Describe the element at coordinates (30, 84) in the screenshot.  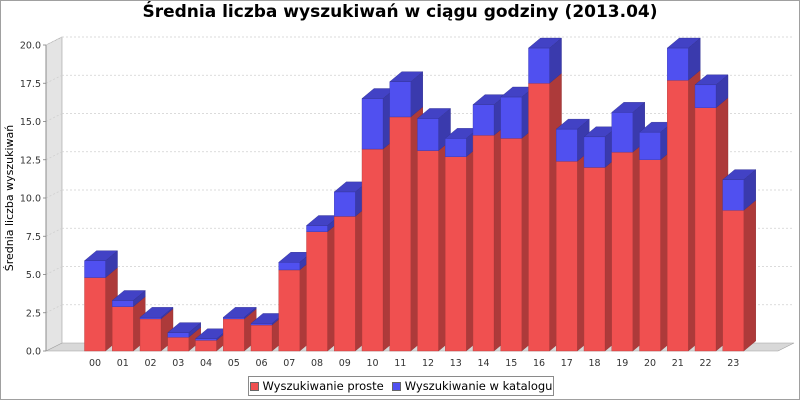
I see `y-tick-label: 17.5` at that location.